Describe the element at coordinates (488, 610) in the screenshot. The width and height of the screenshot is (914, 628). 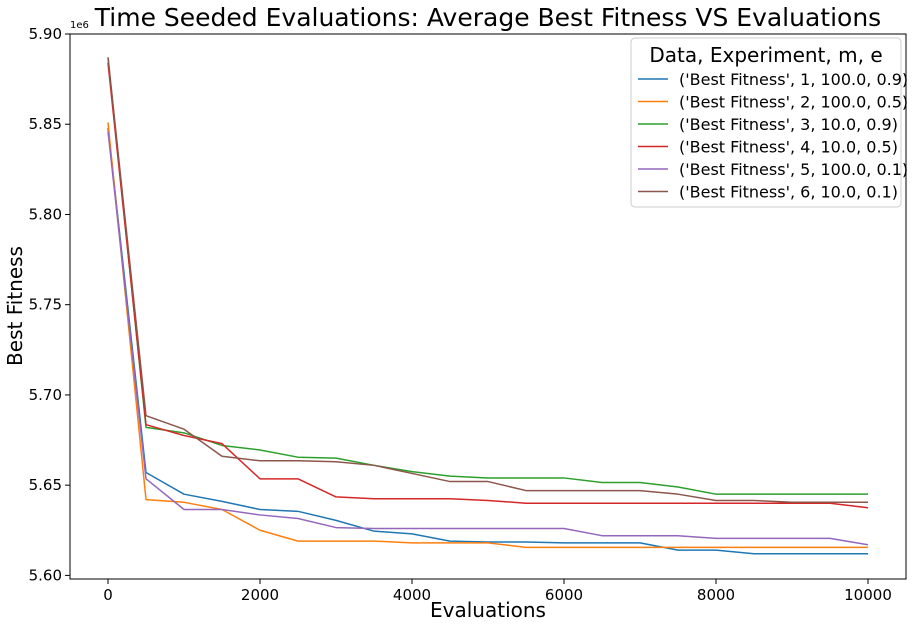
I see `x-axis-label: Evaluations` at that location.